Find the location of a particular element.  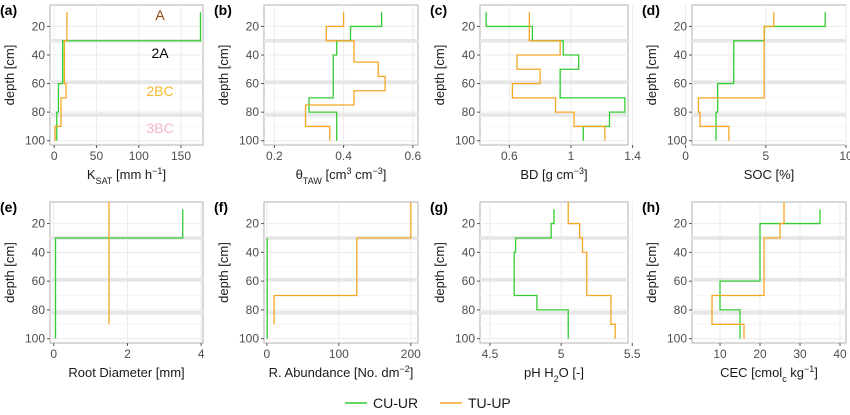

x-axis-label-part: SAT is located at coordinates (104, 181).